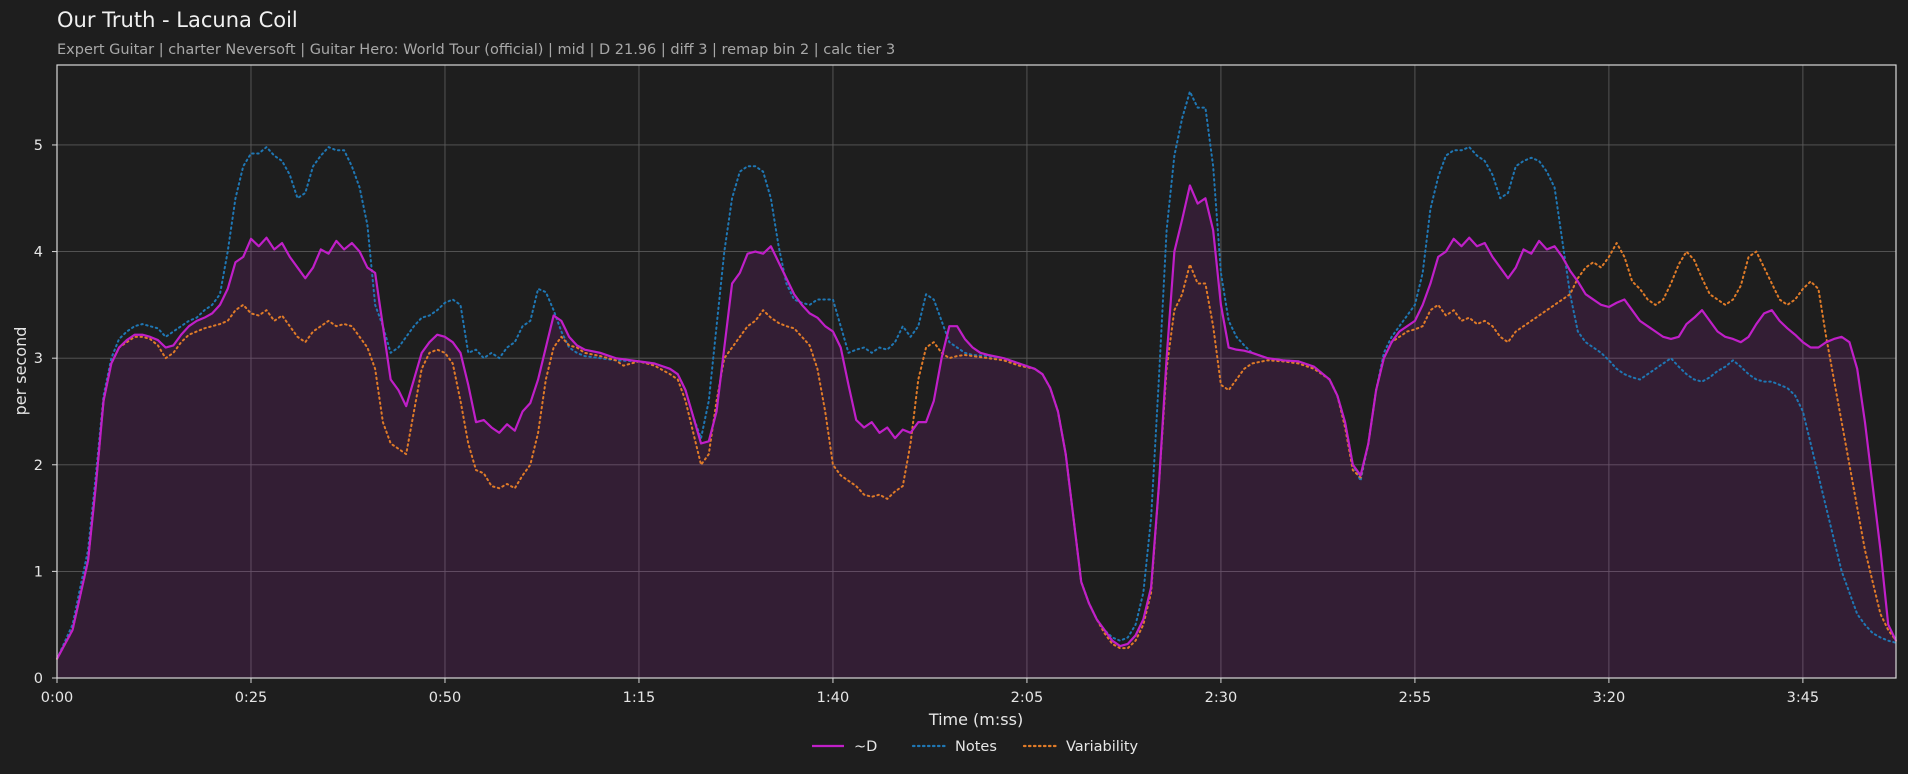  What do you see at coordinates (38, 359) in the screenshot?
I see `y-tick-label: 3` at bounding box center [38, 359].